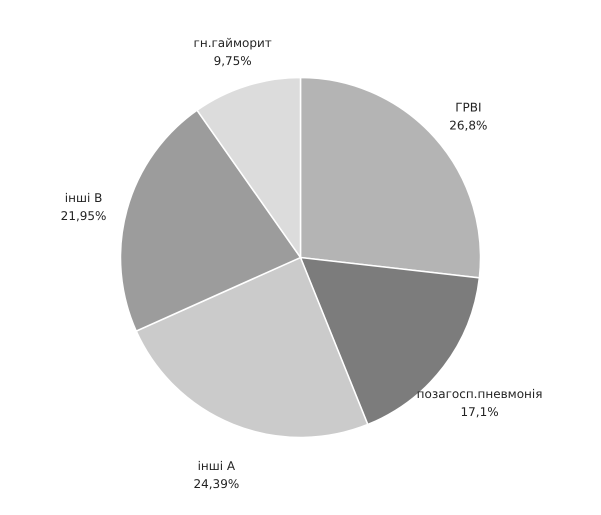 This screenshot has height=515, width=601. I want to click on slice-label: гн.гайморит, so click(233, 43).